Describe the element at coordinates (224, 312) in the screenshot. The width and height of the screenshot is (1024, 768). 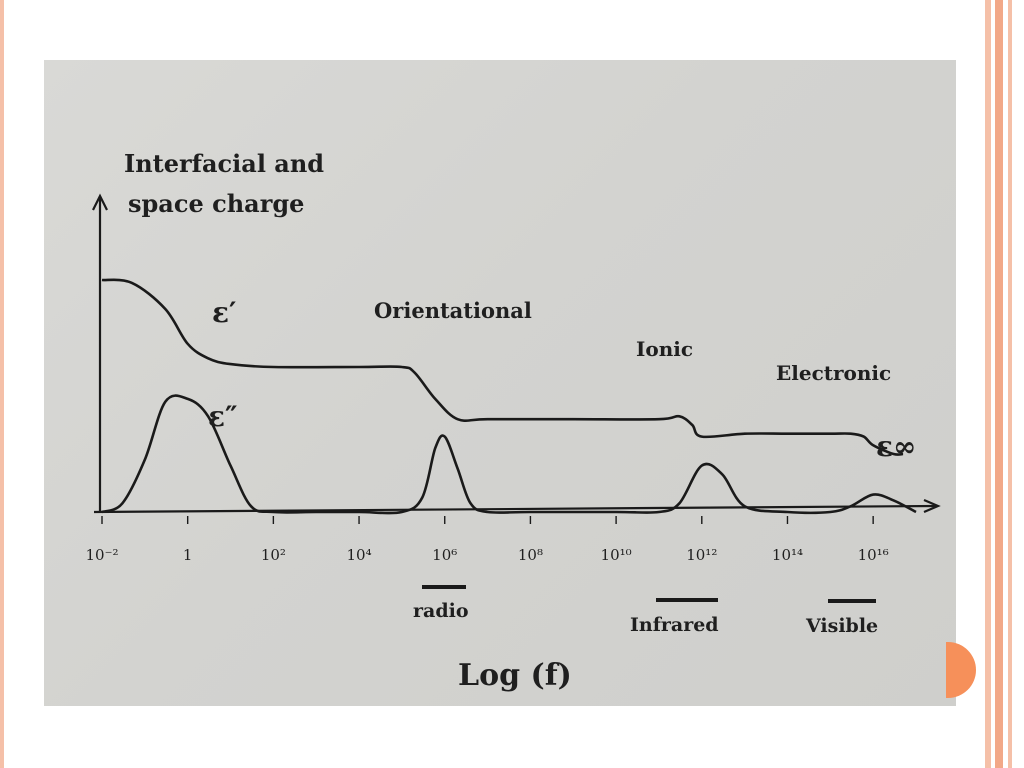
I see `curve-label-eps-prime: ε′` at that location.